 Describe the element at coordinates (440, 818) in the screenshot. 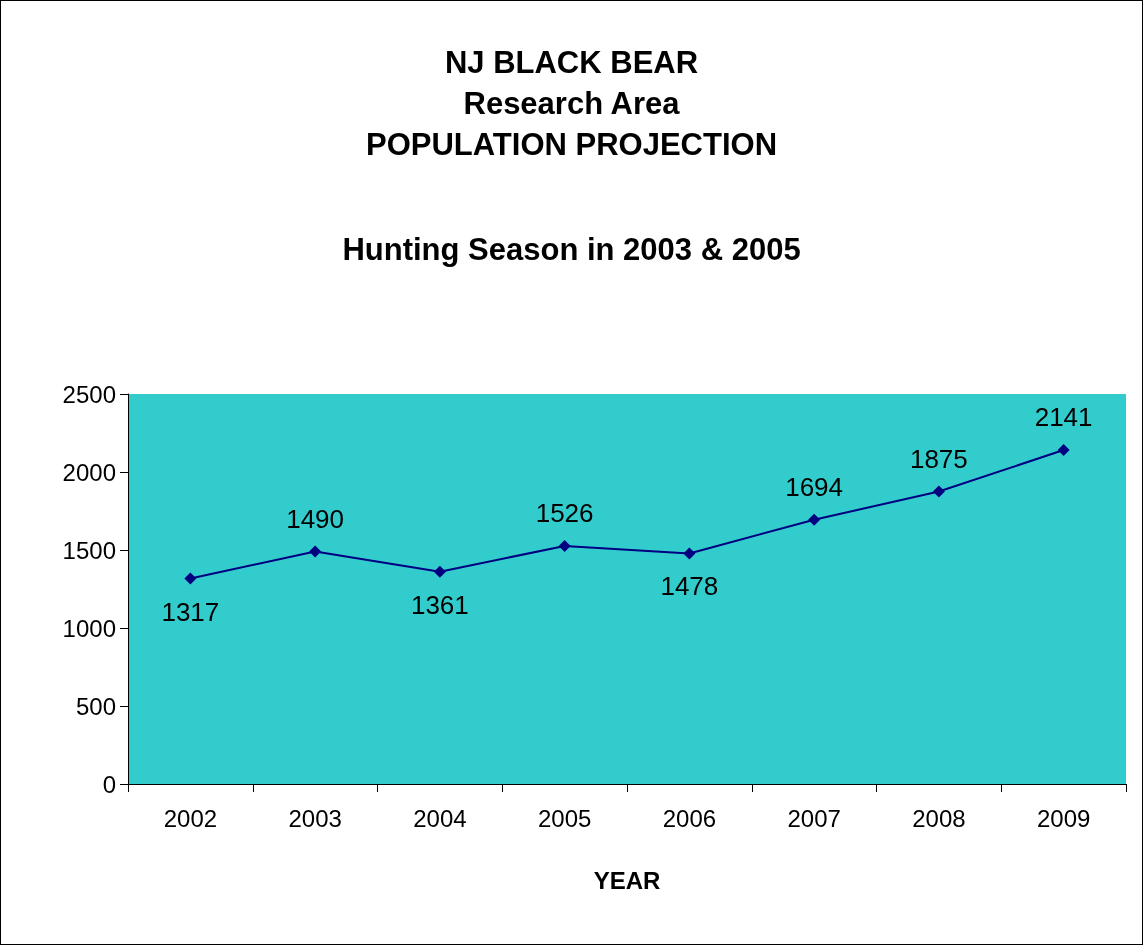

I see `x-tick-label: 2004` at that location.